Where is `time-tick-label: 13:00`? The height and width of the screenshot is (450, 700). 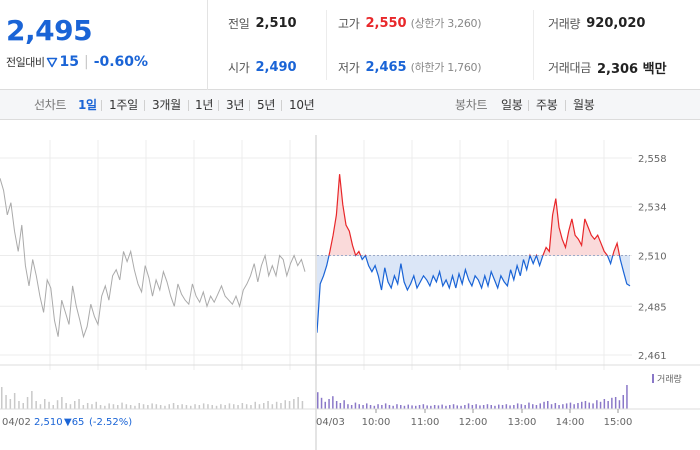 time-tick-label: 13:00 is located at coordinates (522, 422).